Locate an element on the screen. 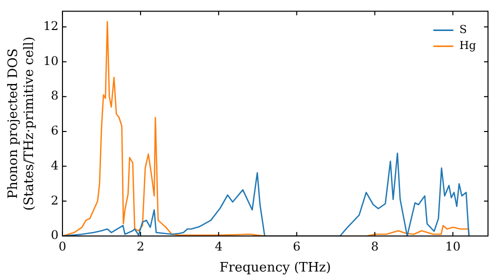 This screenshot has height=280, width=500. y-tick-label: 8 is located at coordinates (54, 95).